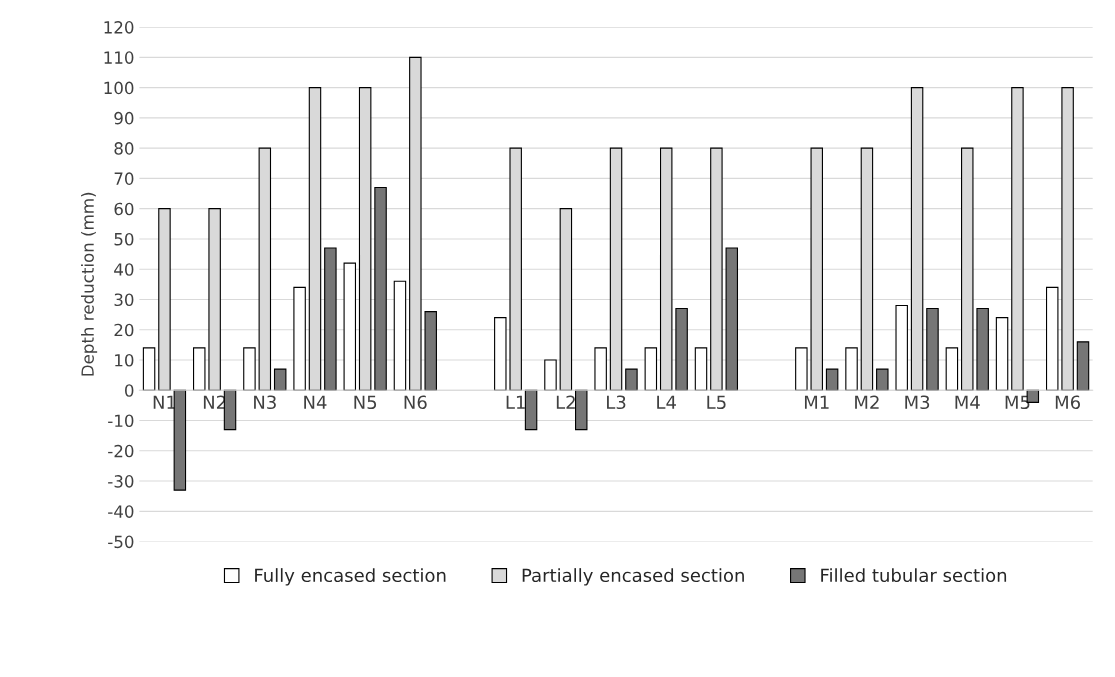  Describe the element at coordinates (119, 27) in the screenshot. I see `y-tick-label: 120` at that location.